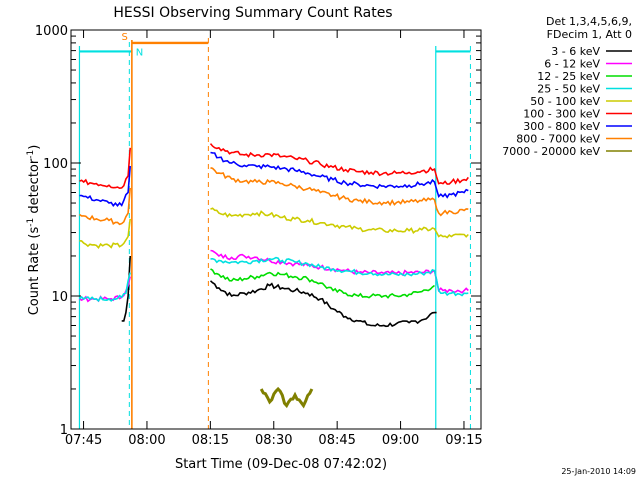  I want to click on y-axis-label-sup1: -1, so click(31, 222).